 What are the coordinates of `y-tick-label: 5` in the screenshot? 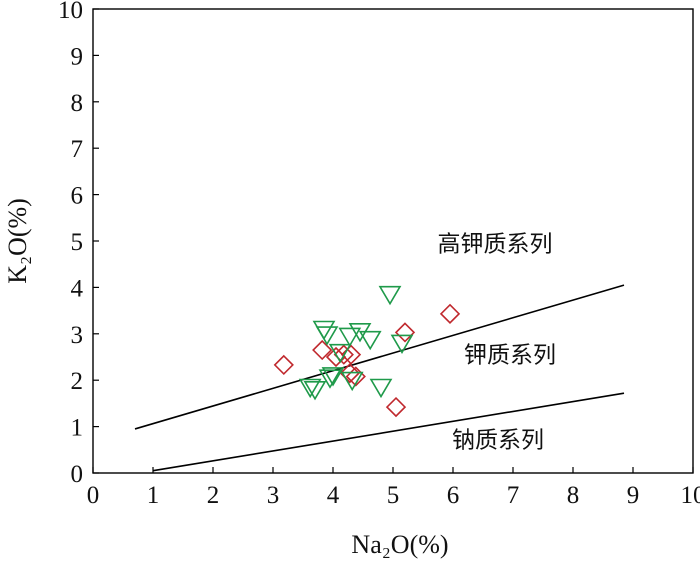 It's located at (77, 242).